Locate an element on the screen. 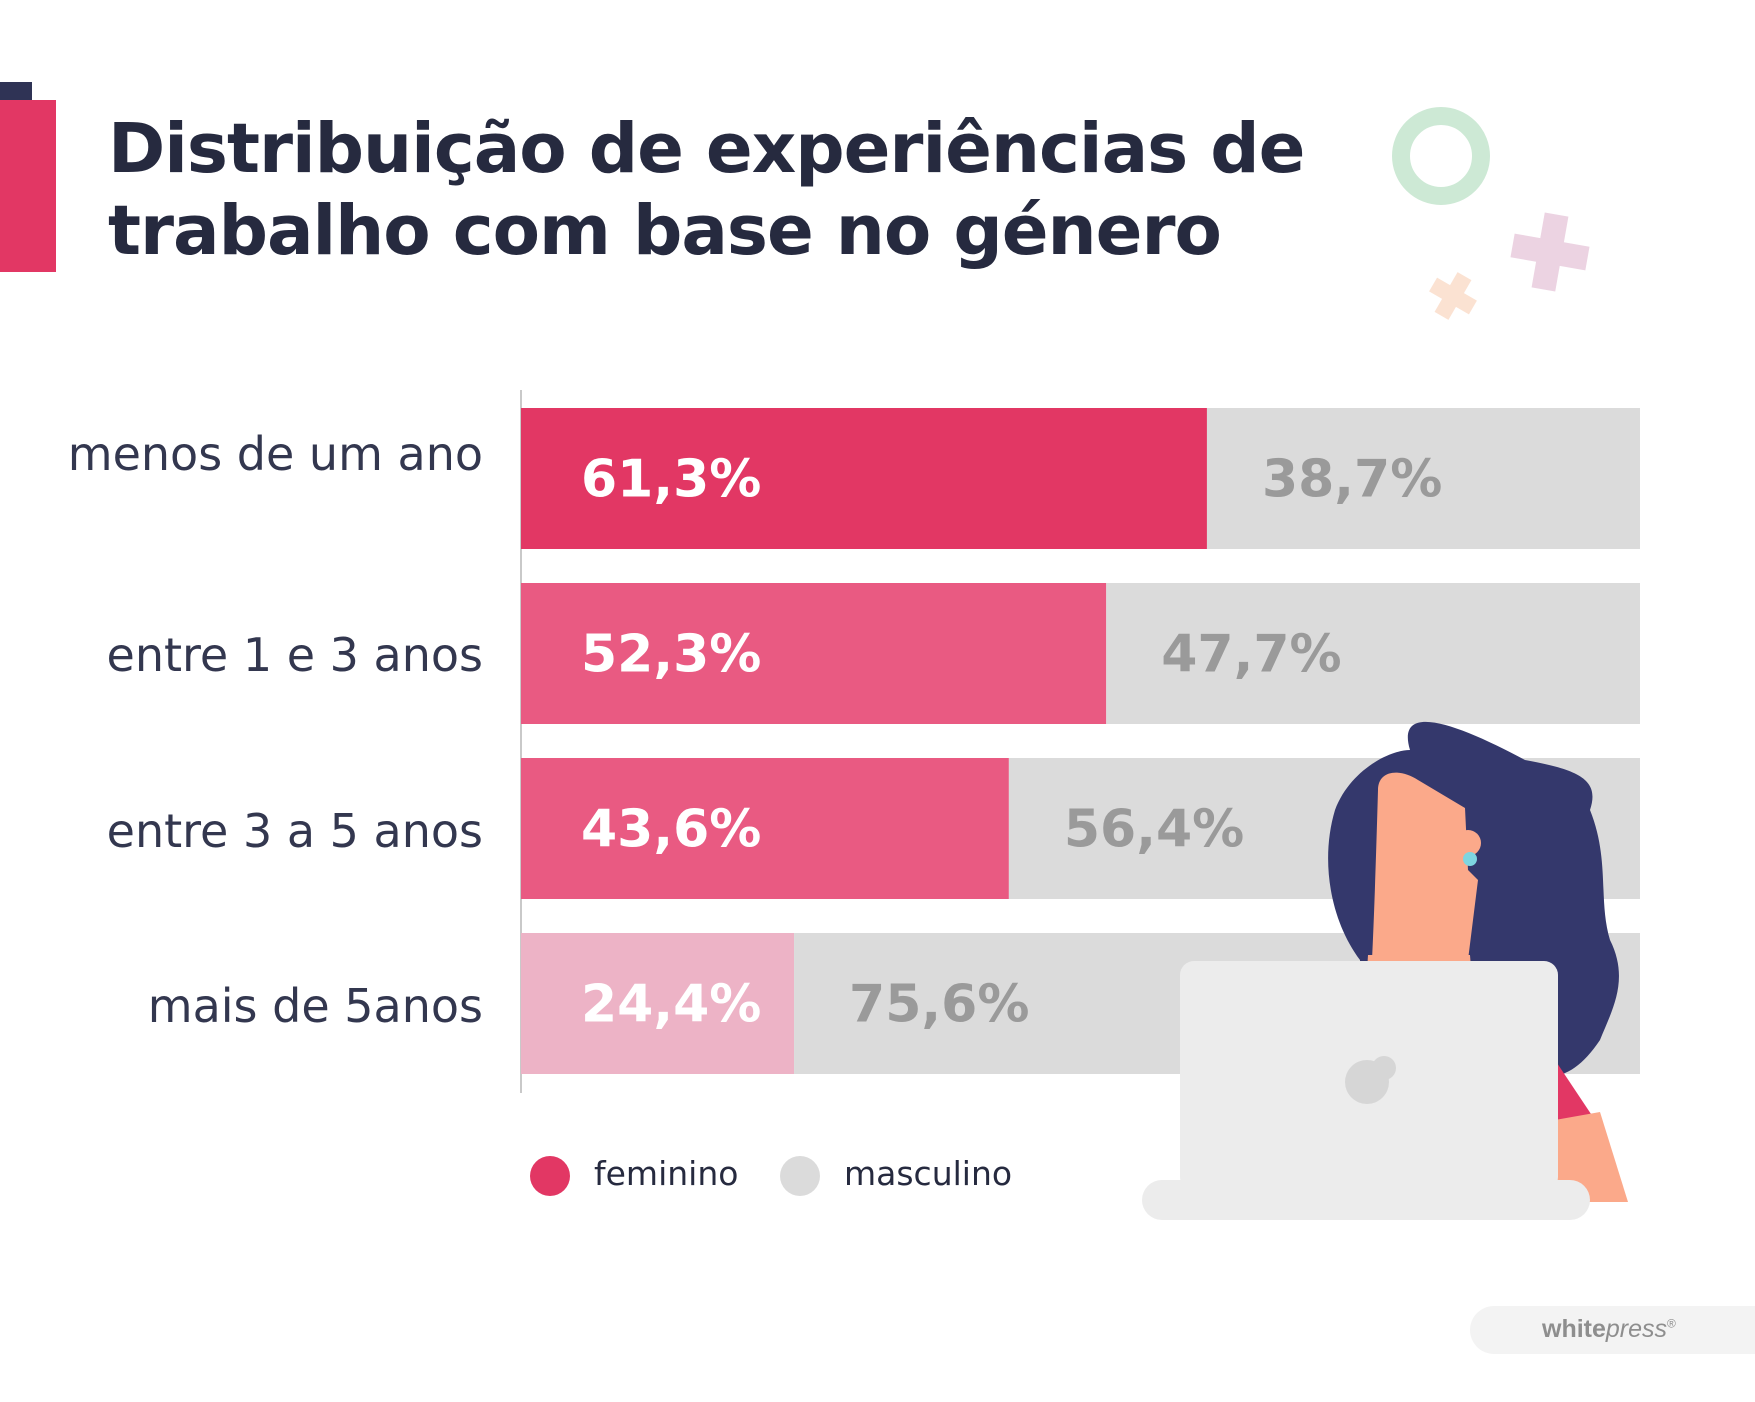  shirt is located at coordinates (1575, 1094).